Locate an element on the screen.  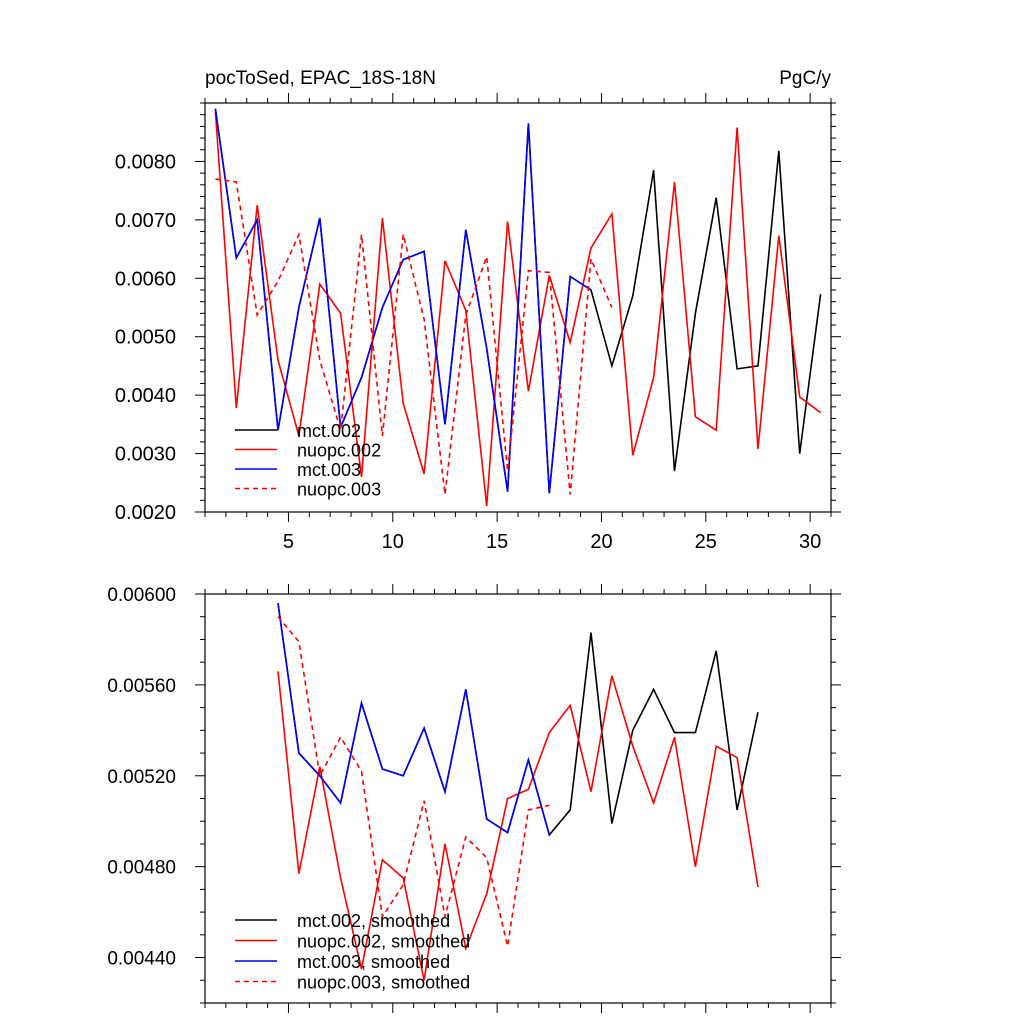
panel-2-y-tick-label: 0.00480 is located at coordinates (141, 868).